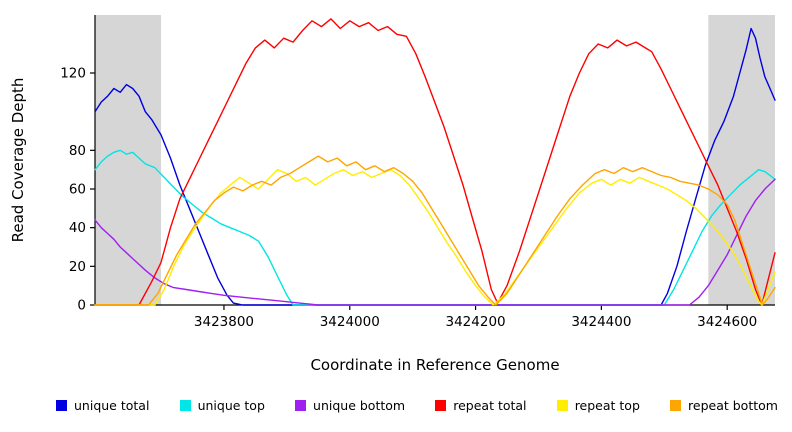 The image size is (792, 432). What do you see at coordinates (81, 306) in the screenshot?
I see `y-tick-label: 0` at bounding box center [81, 306].